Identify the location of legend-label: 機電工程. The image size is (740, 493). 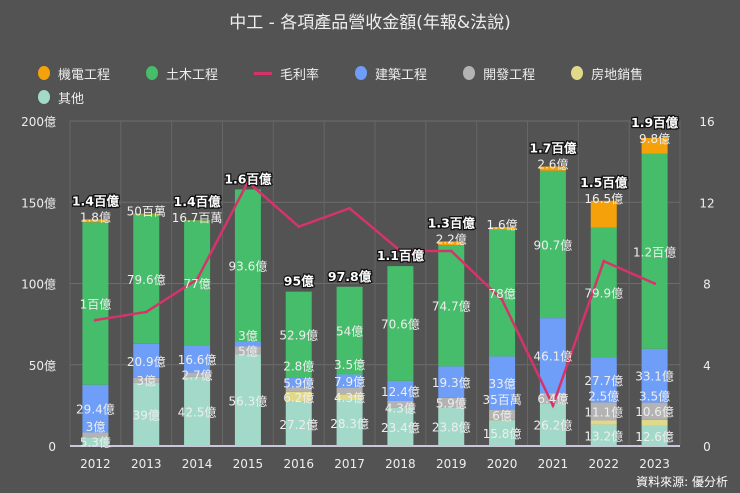
(84, 75).